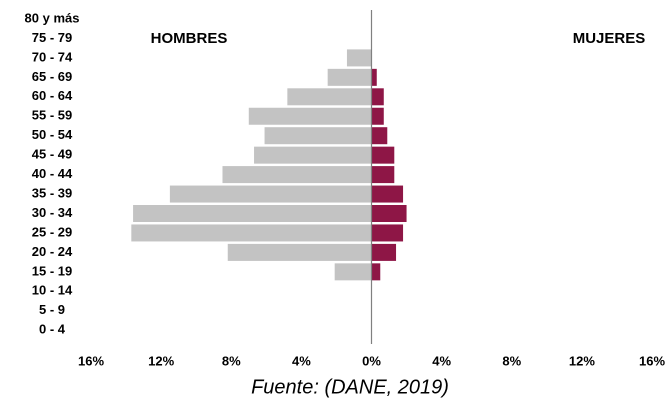 The image size is (668, 404). What do you see at coordinates (52, 134) in the screenshot?
I see `category-label: 50 - 54` at bounding box center [52, 134].